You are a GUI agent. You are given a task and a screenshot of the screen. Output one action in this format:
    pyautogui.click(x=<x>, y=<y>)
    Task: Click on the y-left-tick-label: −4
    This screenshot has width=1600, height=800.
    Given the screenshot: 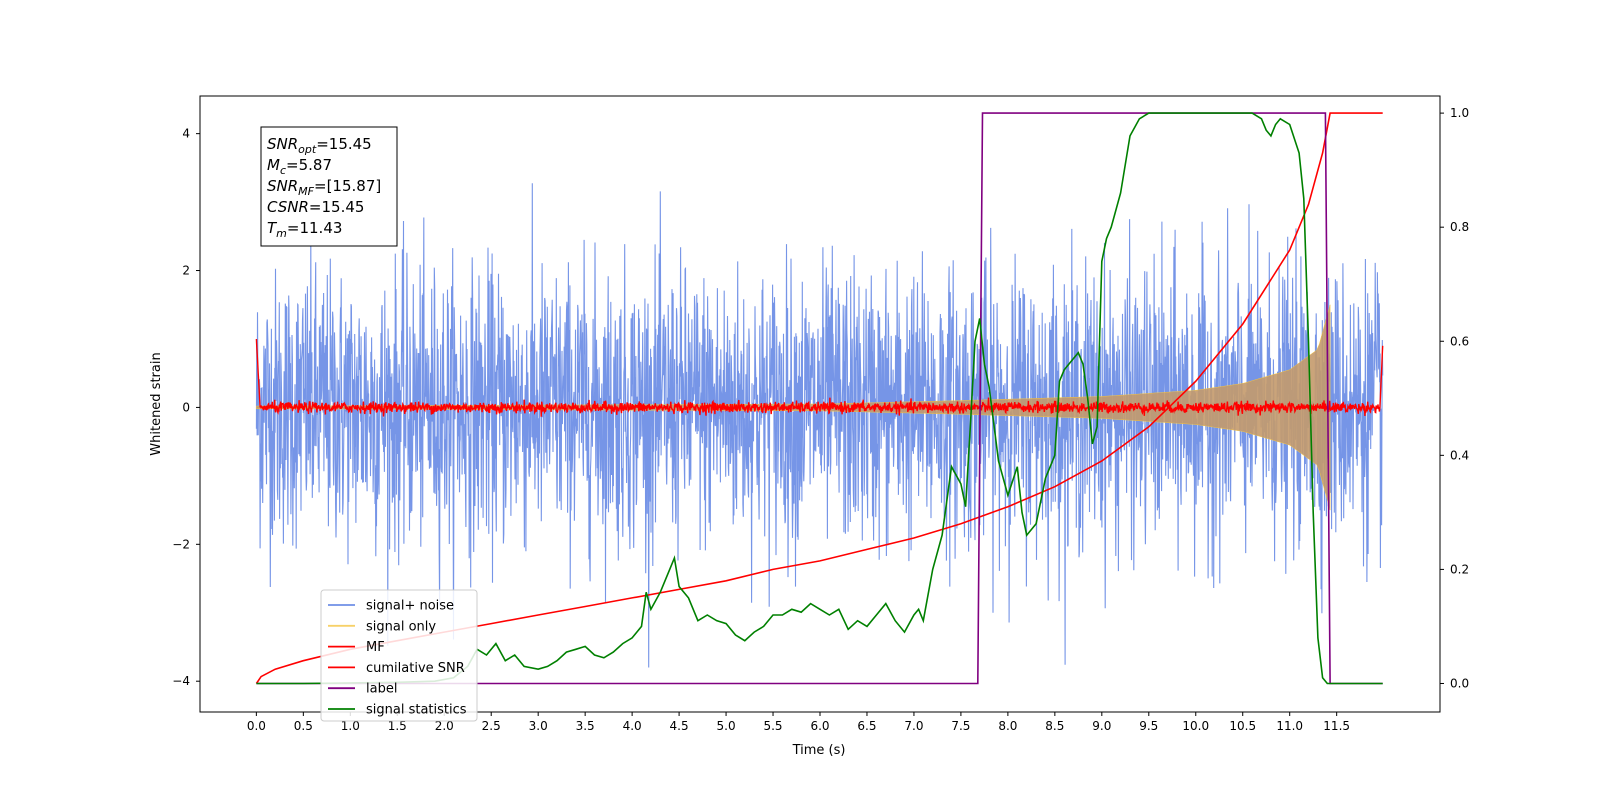 What is the action you would take?
    pyautogui.click(x=181, y=681)
    